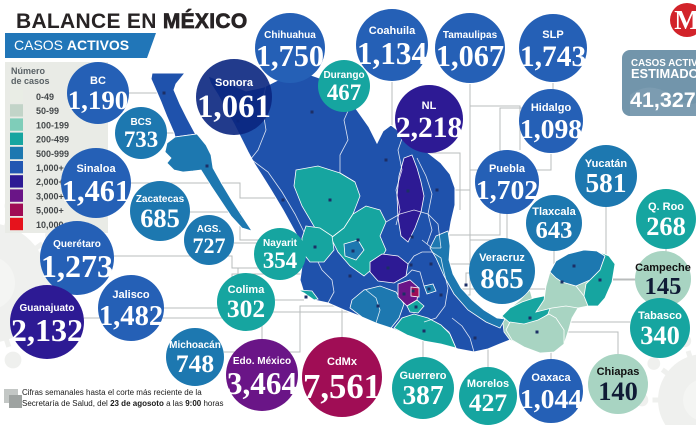 The image size is (696, 425). I want to click on svg-text: 200-499, so click(52, 140).